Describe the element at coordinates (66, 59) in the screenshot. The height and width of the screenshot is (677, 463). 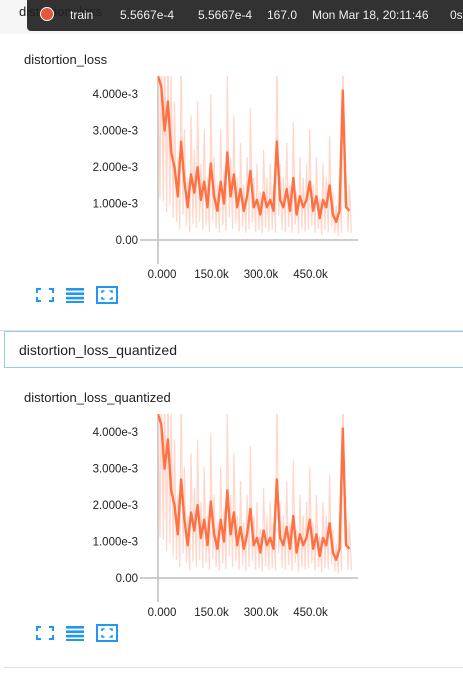
I see `chart-title: distortion_loss` at that location.